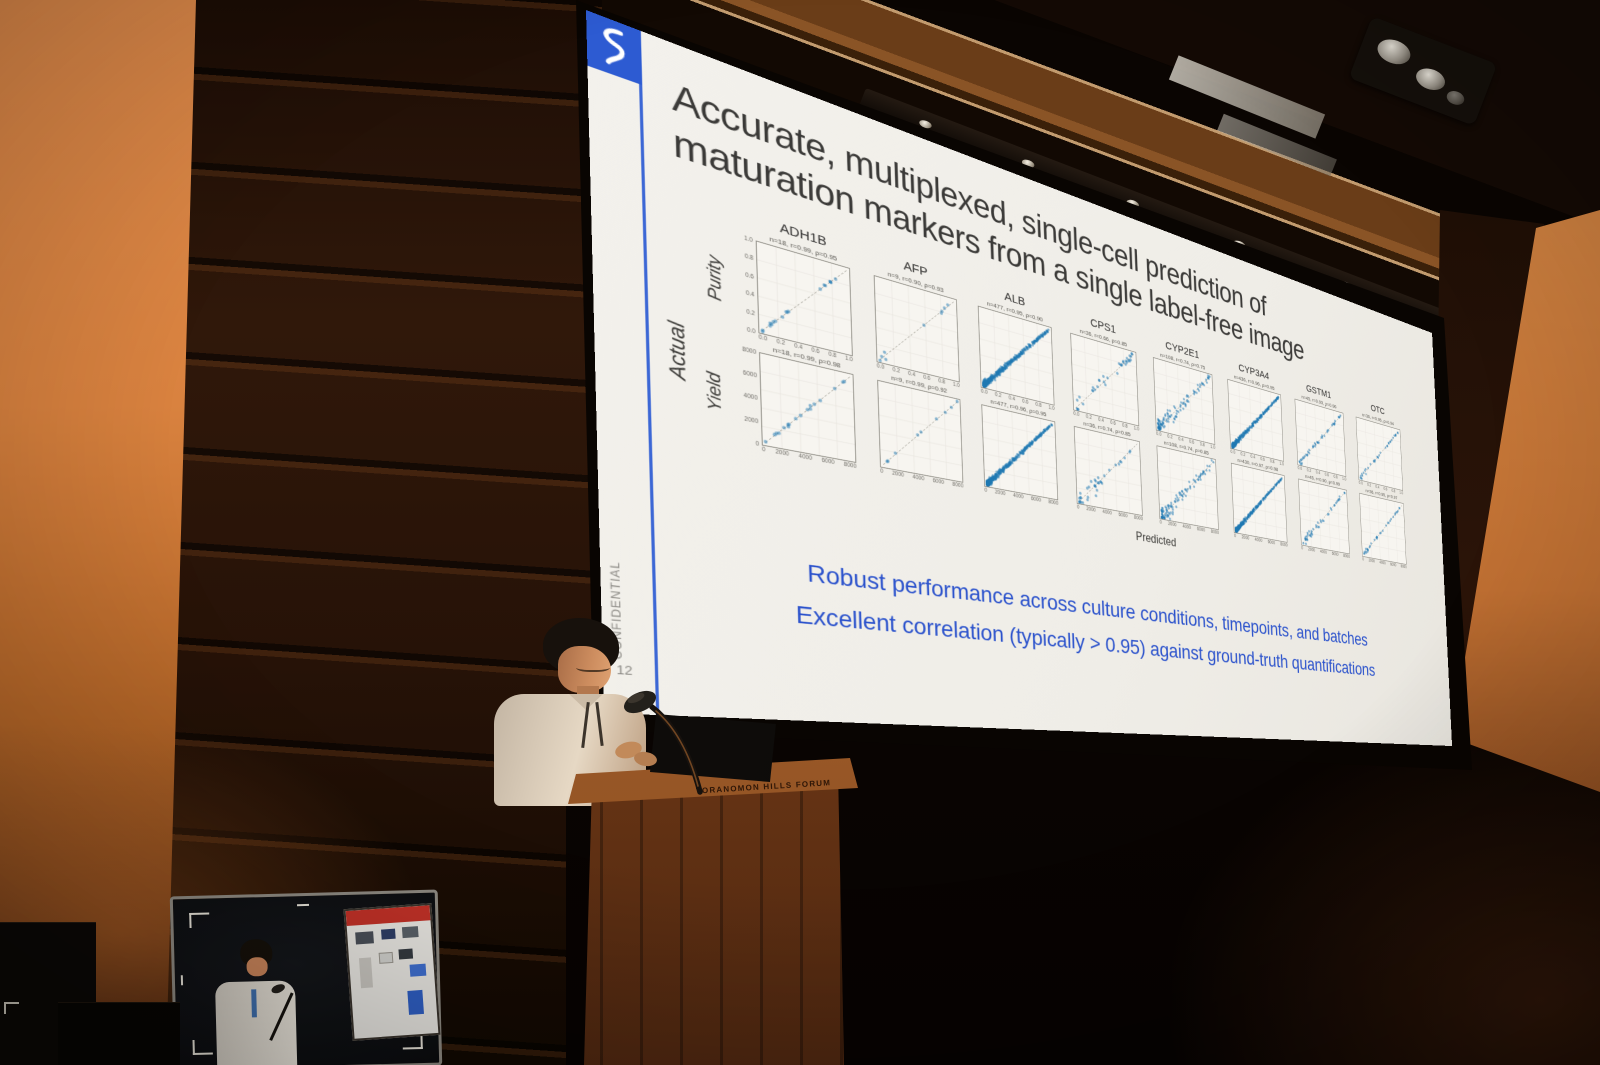 This screenshot has height=1065, width=1600. Describe the element at coordinates (119, 1033) in the screenshot. I see `av-equipment` at that location.